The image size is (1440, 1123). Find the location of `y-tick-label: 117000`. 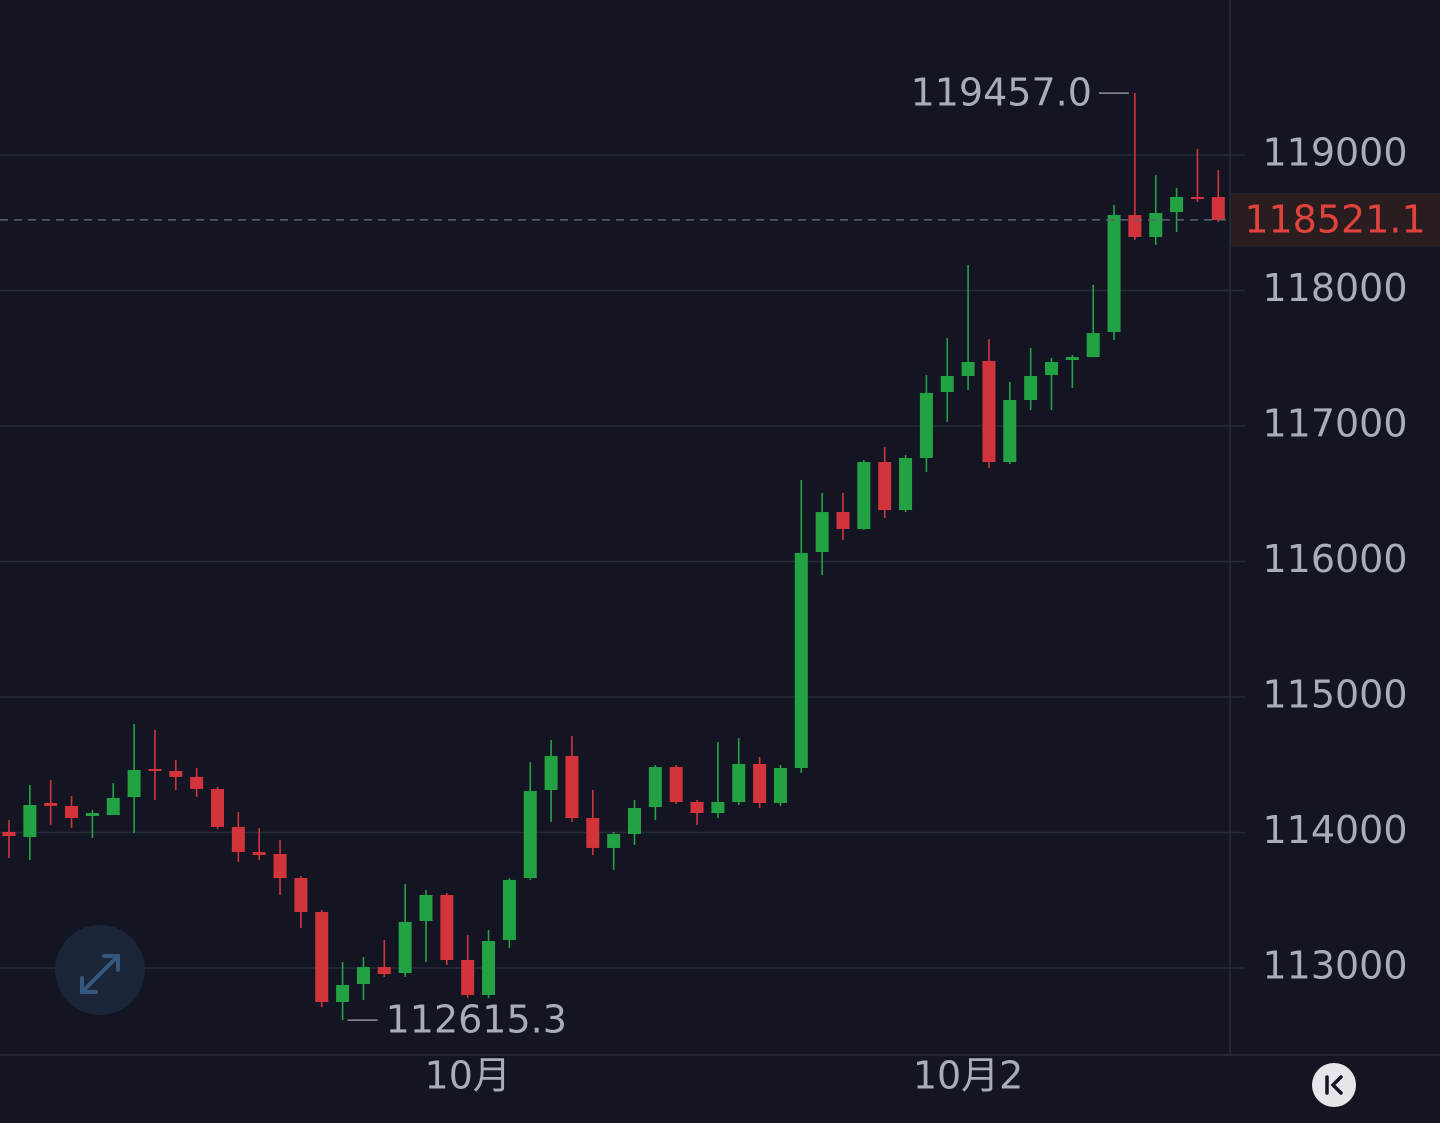

y-tick-label: 117000 is located at coordinates (1334, 424).